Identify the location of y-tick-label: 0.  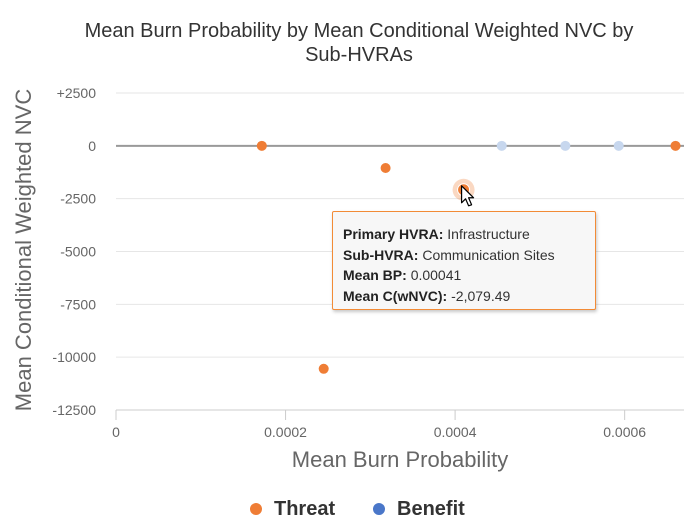
(92, 146).